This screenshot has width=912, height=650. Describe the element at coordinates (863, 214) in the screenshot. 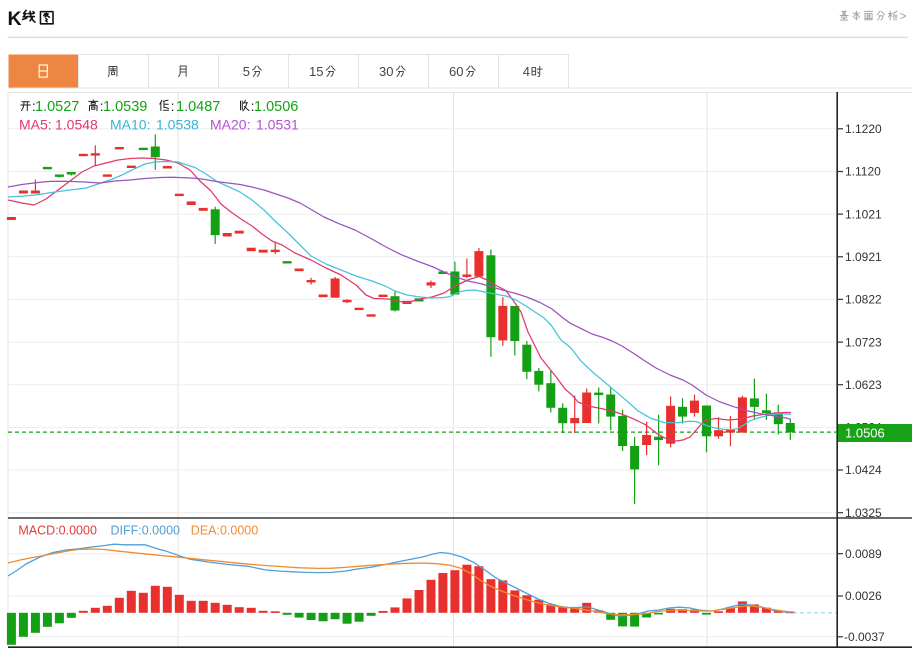

I see `svg-text: 1.1021` at that location.